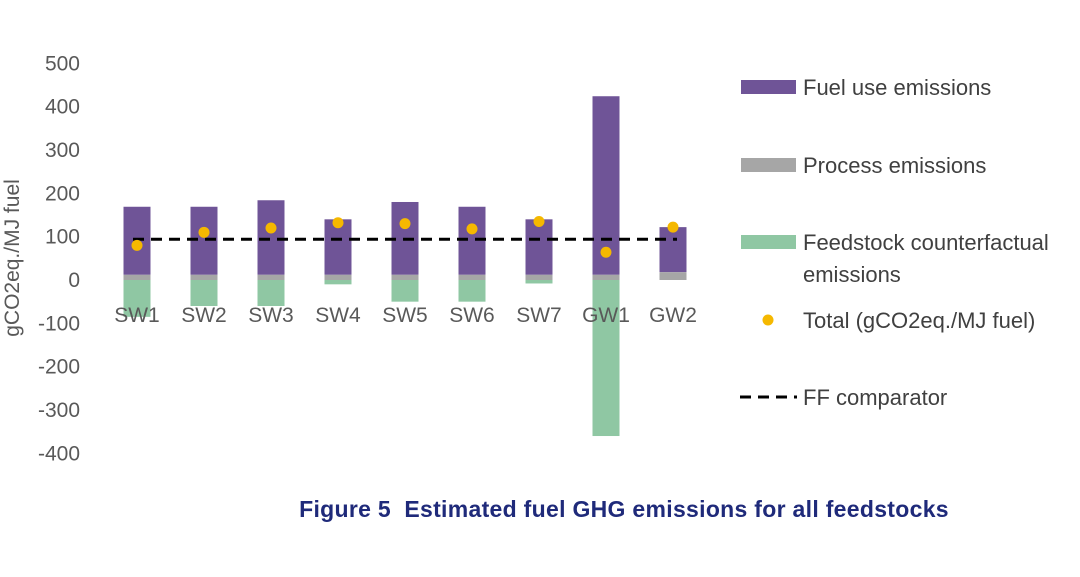 The width and height of the screenshot is (1080, 577). What do you see at coordinates (62, 193) in the screenshot?
I see `y-tick-label: 200` at bounding box center [62, 193].